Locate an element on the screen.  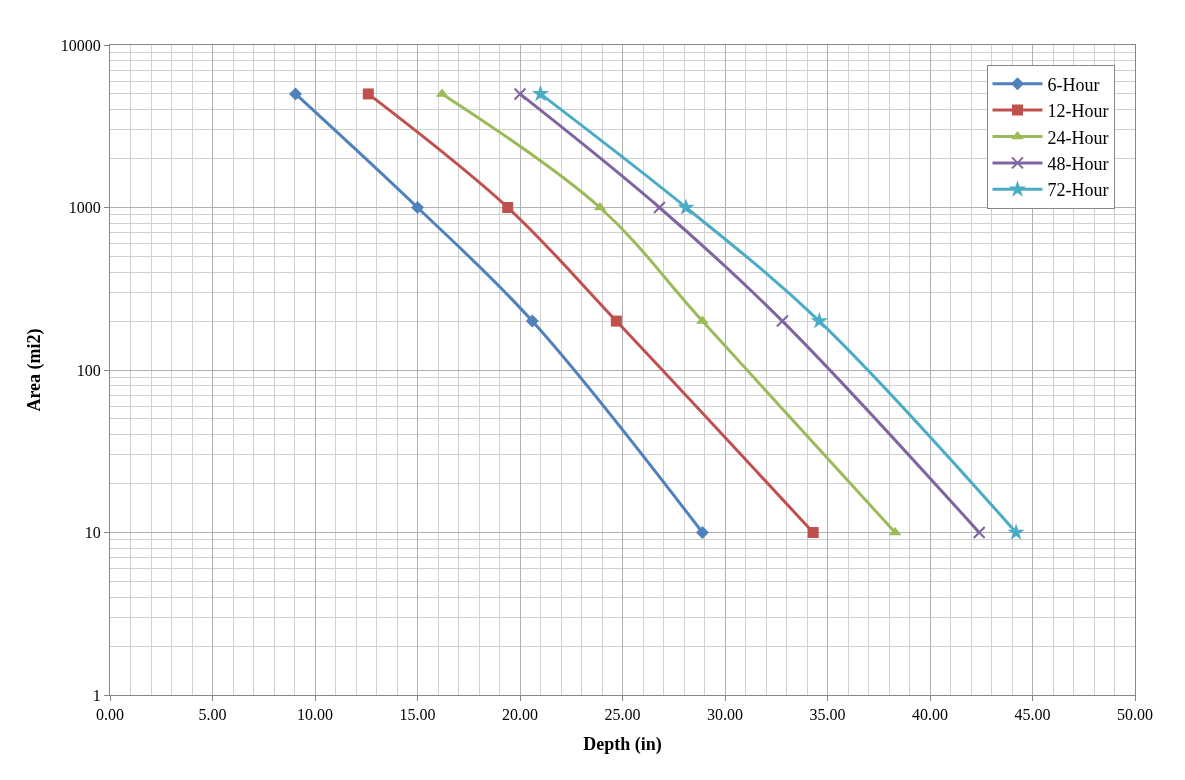
x-tick-label: 30.00 is located at coordinates (725, 715).